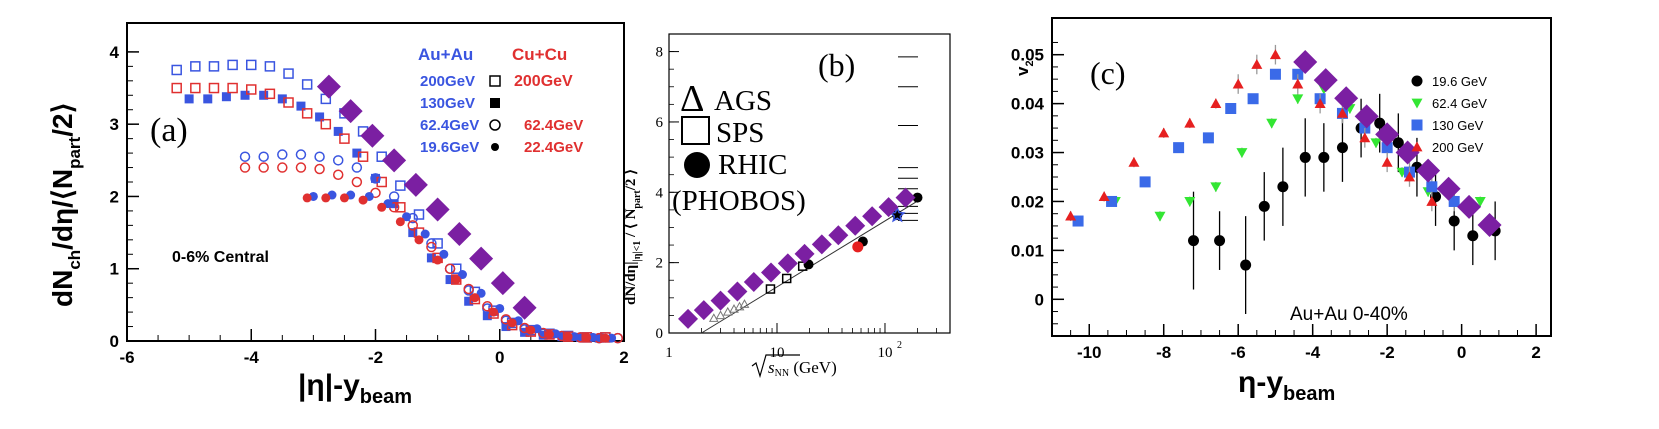  Describe the element at coordinates (386, 397) in the screenshot. I see `panel-a-xlabel-sub: beam` at that location.